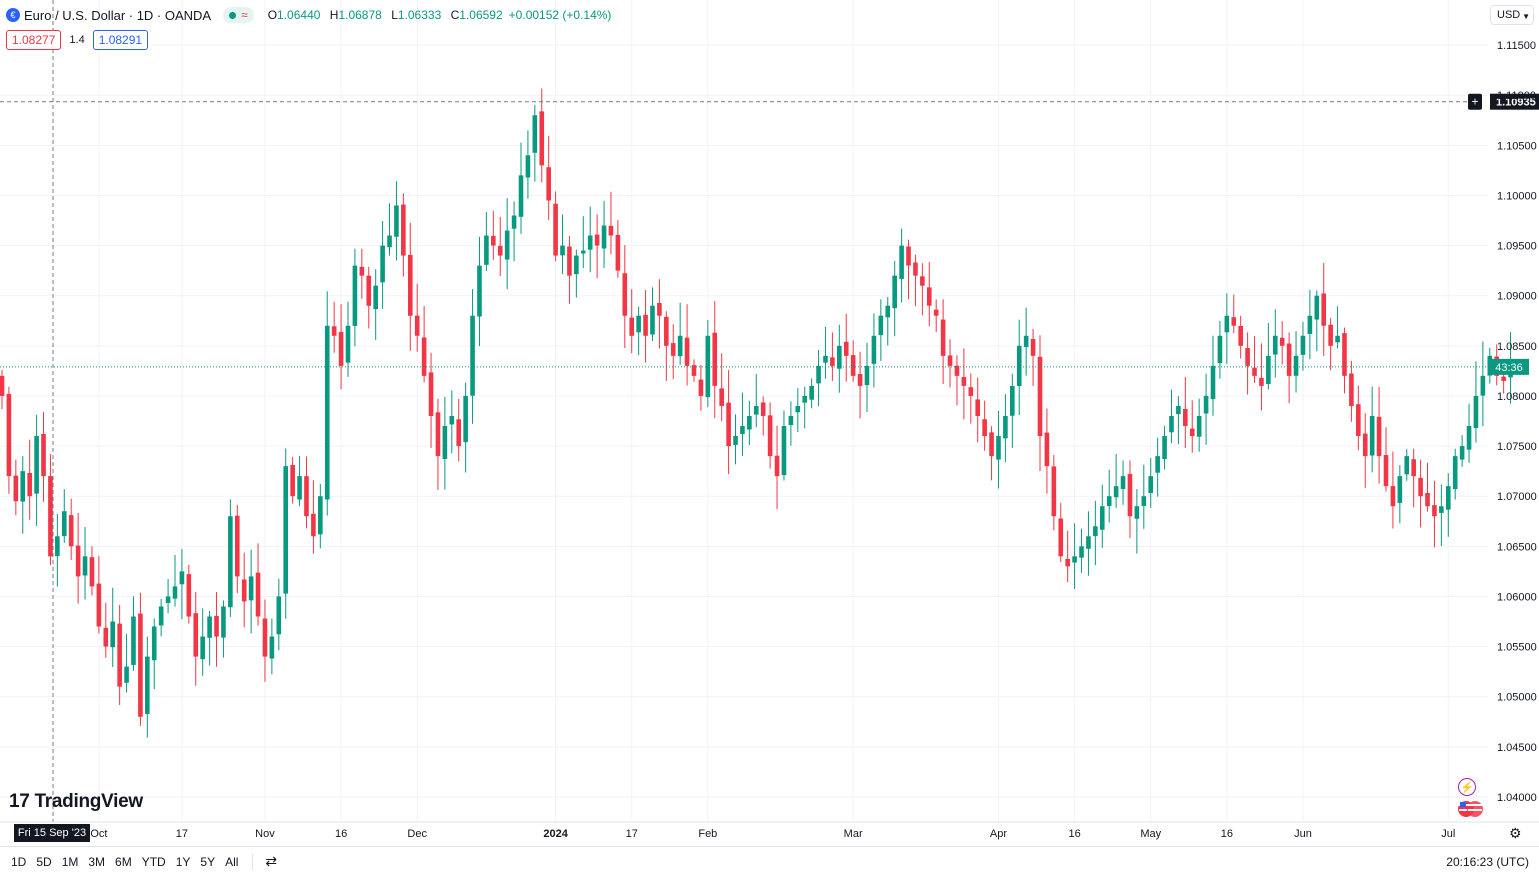 Image resolution: width=1539 pixels, height=876 pixels. Describe the element at coordinates (271, 861) in the screenshot. I see `go-to-date-icon: ⇄` at that location.